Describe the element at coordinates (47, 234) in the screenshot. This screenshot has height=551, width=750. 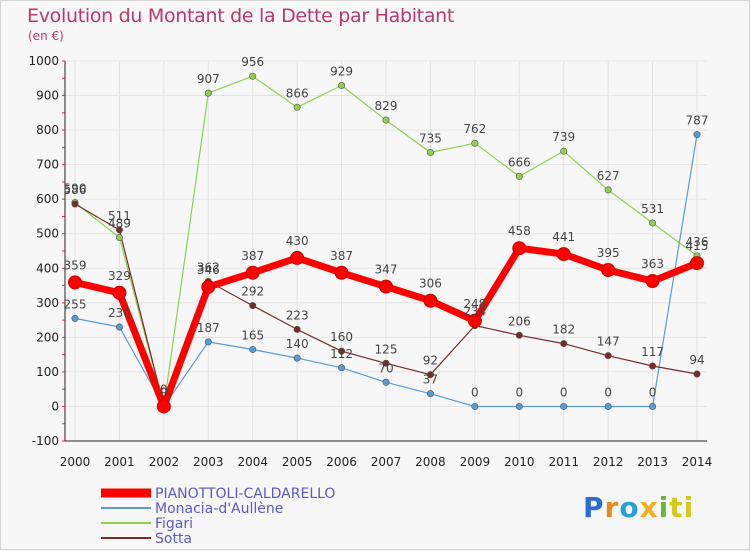
I see `y-tick-label: 500` at that location.